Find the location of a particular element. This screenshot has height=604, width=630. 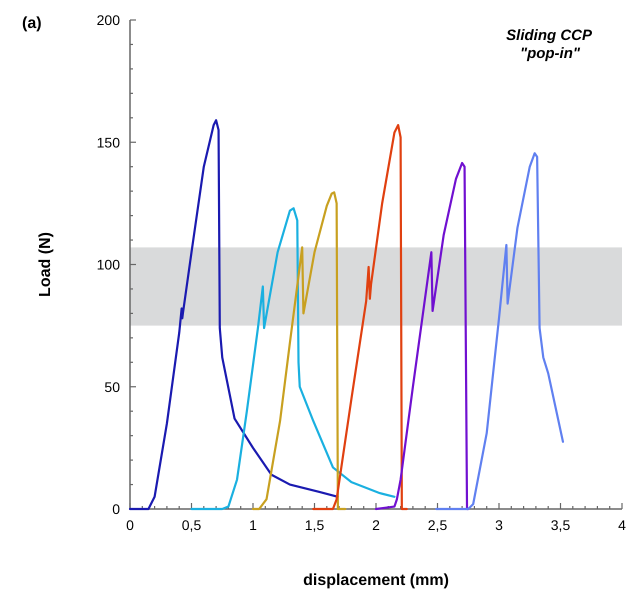

x-tick-label: 4 is located at coordinates (622, 525).